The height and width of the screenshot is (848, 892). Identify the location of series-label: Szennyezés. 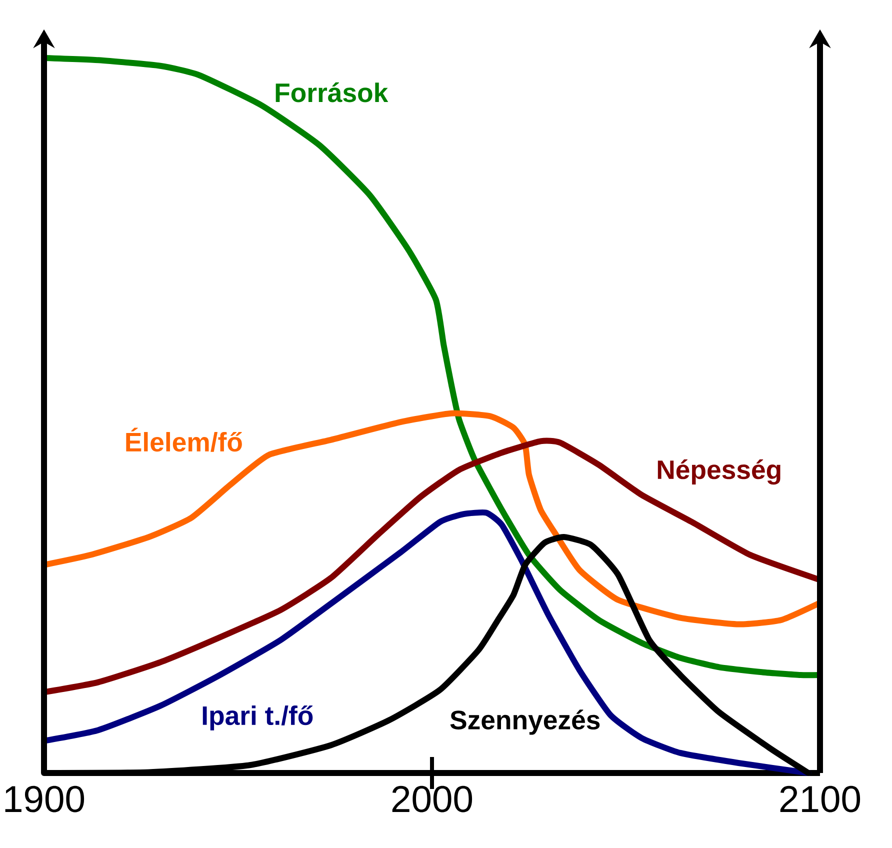
(525, 722).